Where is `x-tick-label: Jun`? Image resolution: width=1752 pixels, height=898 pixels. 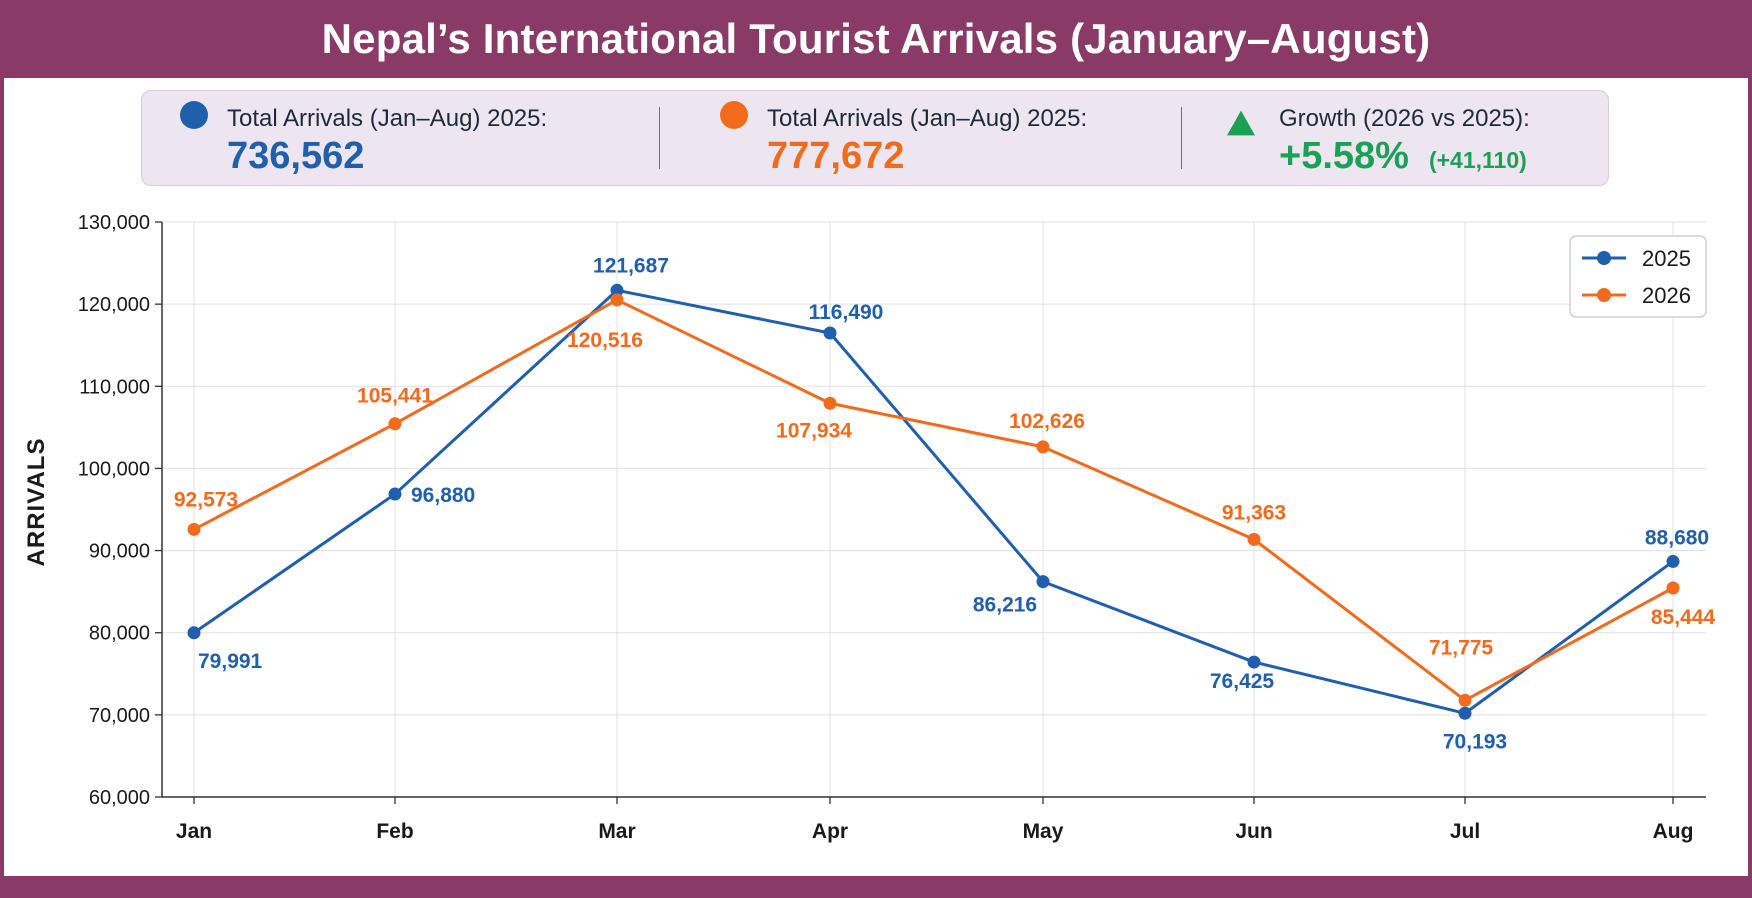 x-tick-label: Jun is located at coordinates (1253, 831).